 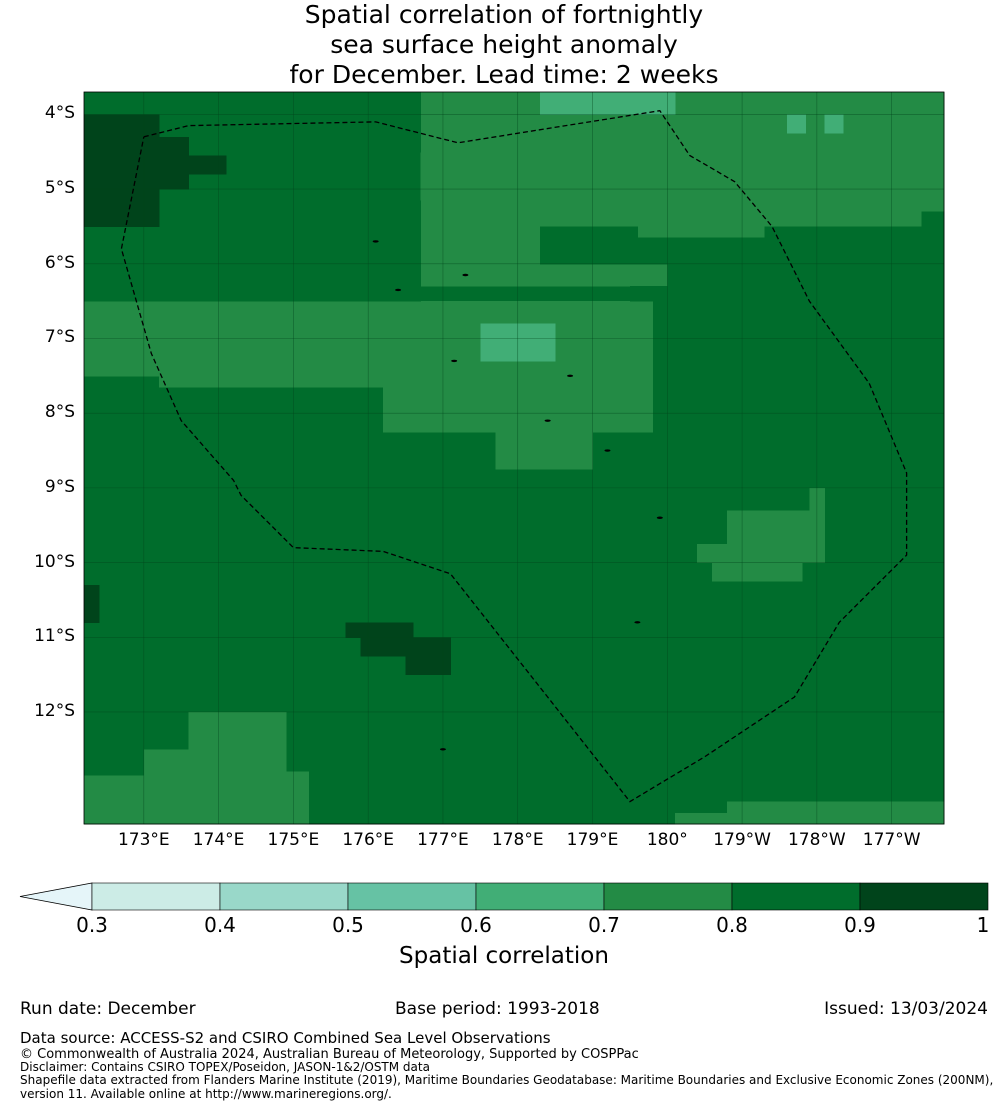 I want to click on longitude-tick-label: 176°E, so click(x=368, y=840).